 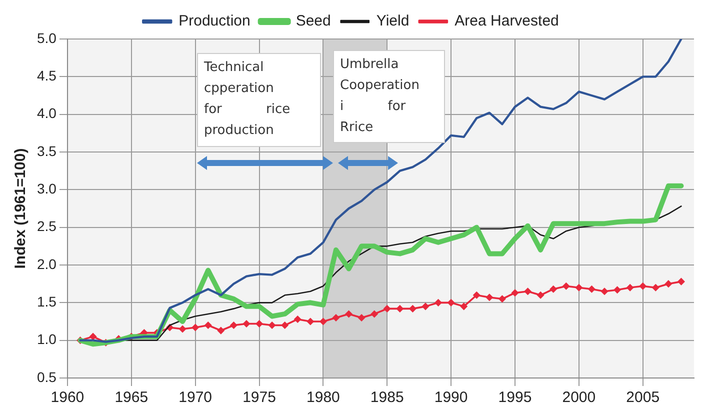 I want to click on y-tick-label: 0.5, so click(x=46, y=376).